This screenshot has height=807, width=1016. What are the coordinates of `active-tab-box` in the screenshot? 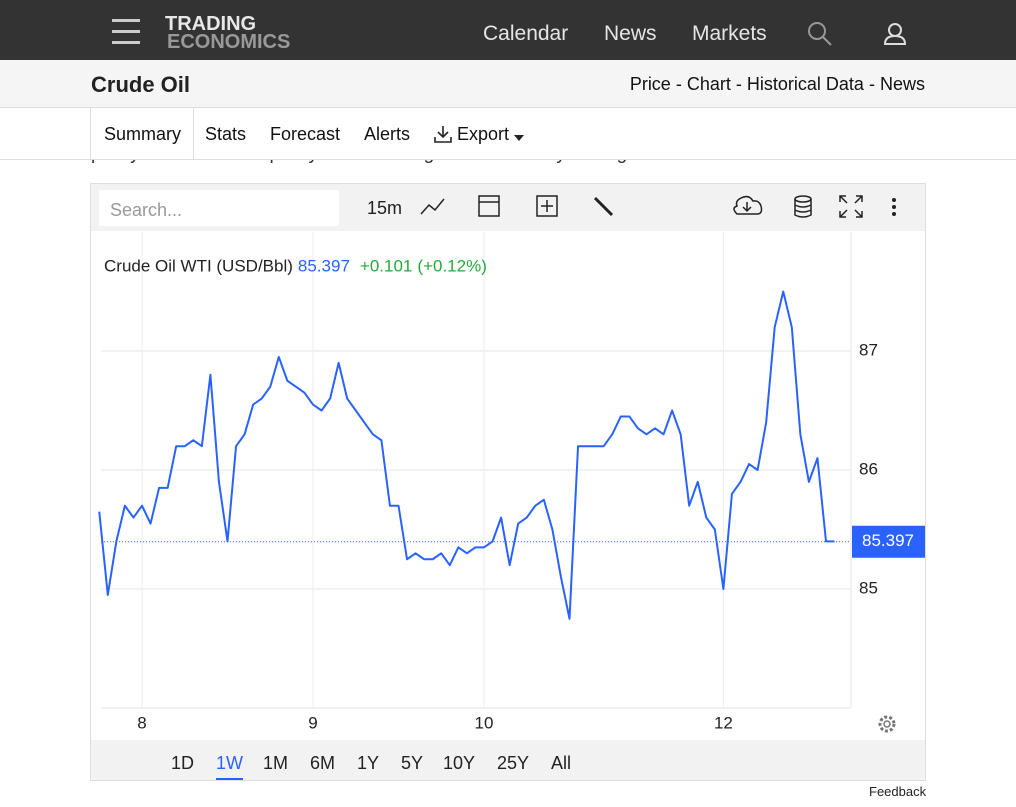 It's located at (142, 133).